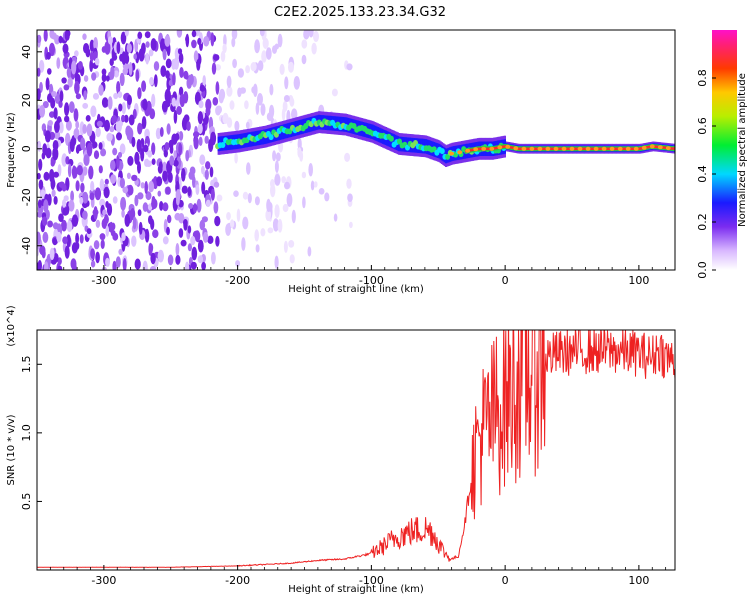  Describe the element at coordinates (702, 174) in the screenshot. I see `colorbar-tick-label: 0.4` at that location.